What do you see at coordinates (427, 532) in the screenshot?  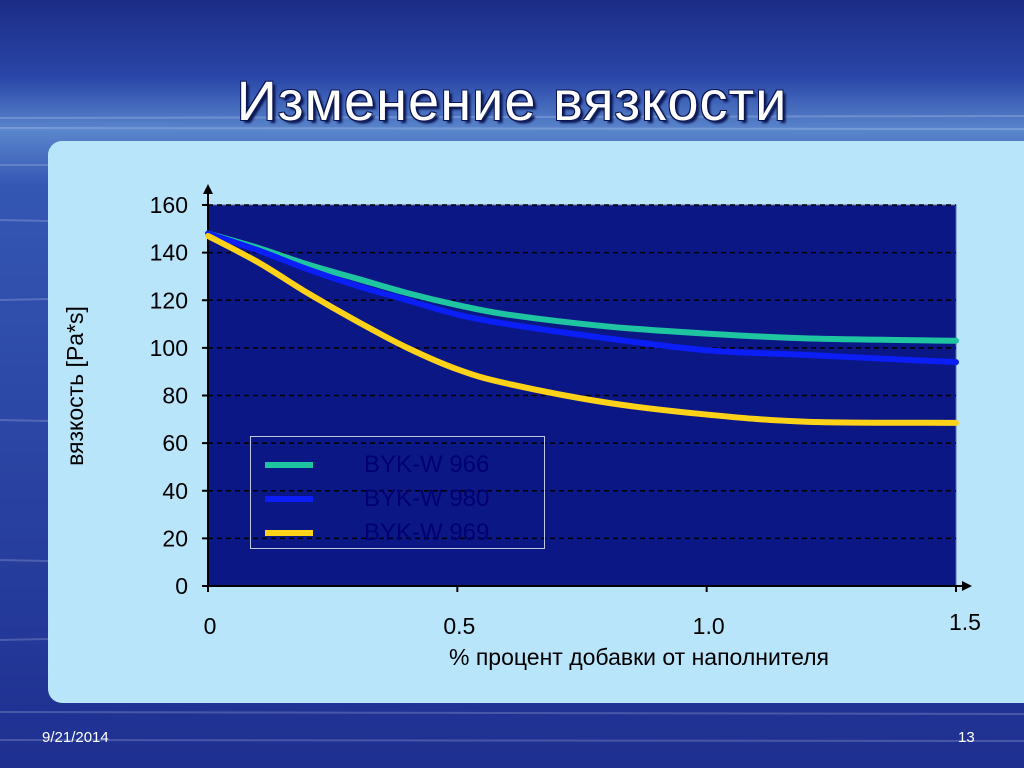 I see `legend-label-byk-w-969: BYK-W 969` at bounding box center [427, 532].